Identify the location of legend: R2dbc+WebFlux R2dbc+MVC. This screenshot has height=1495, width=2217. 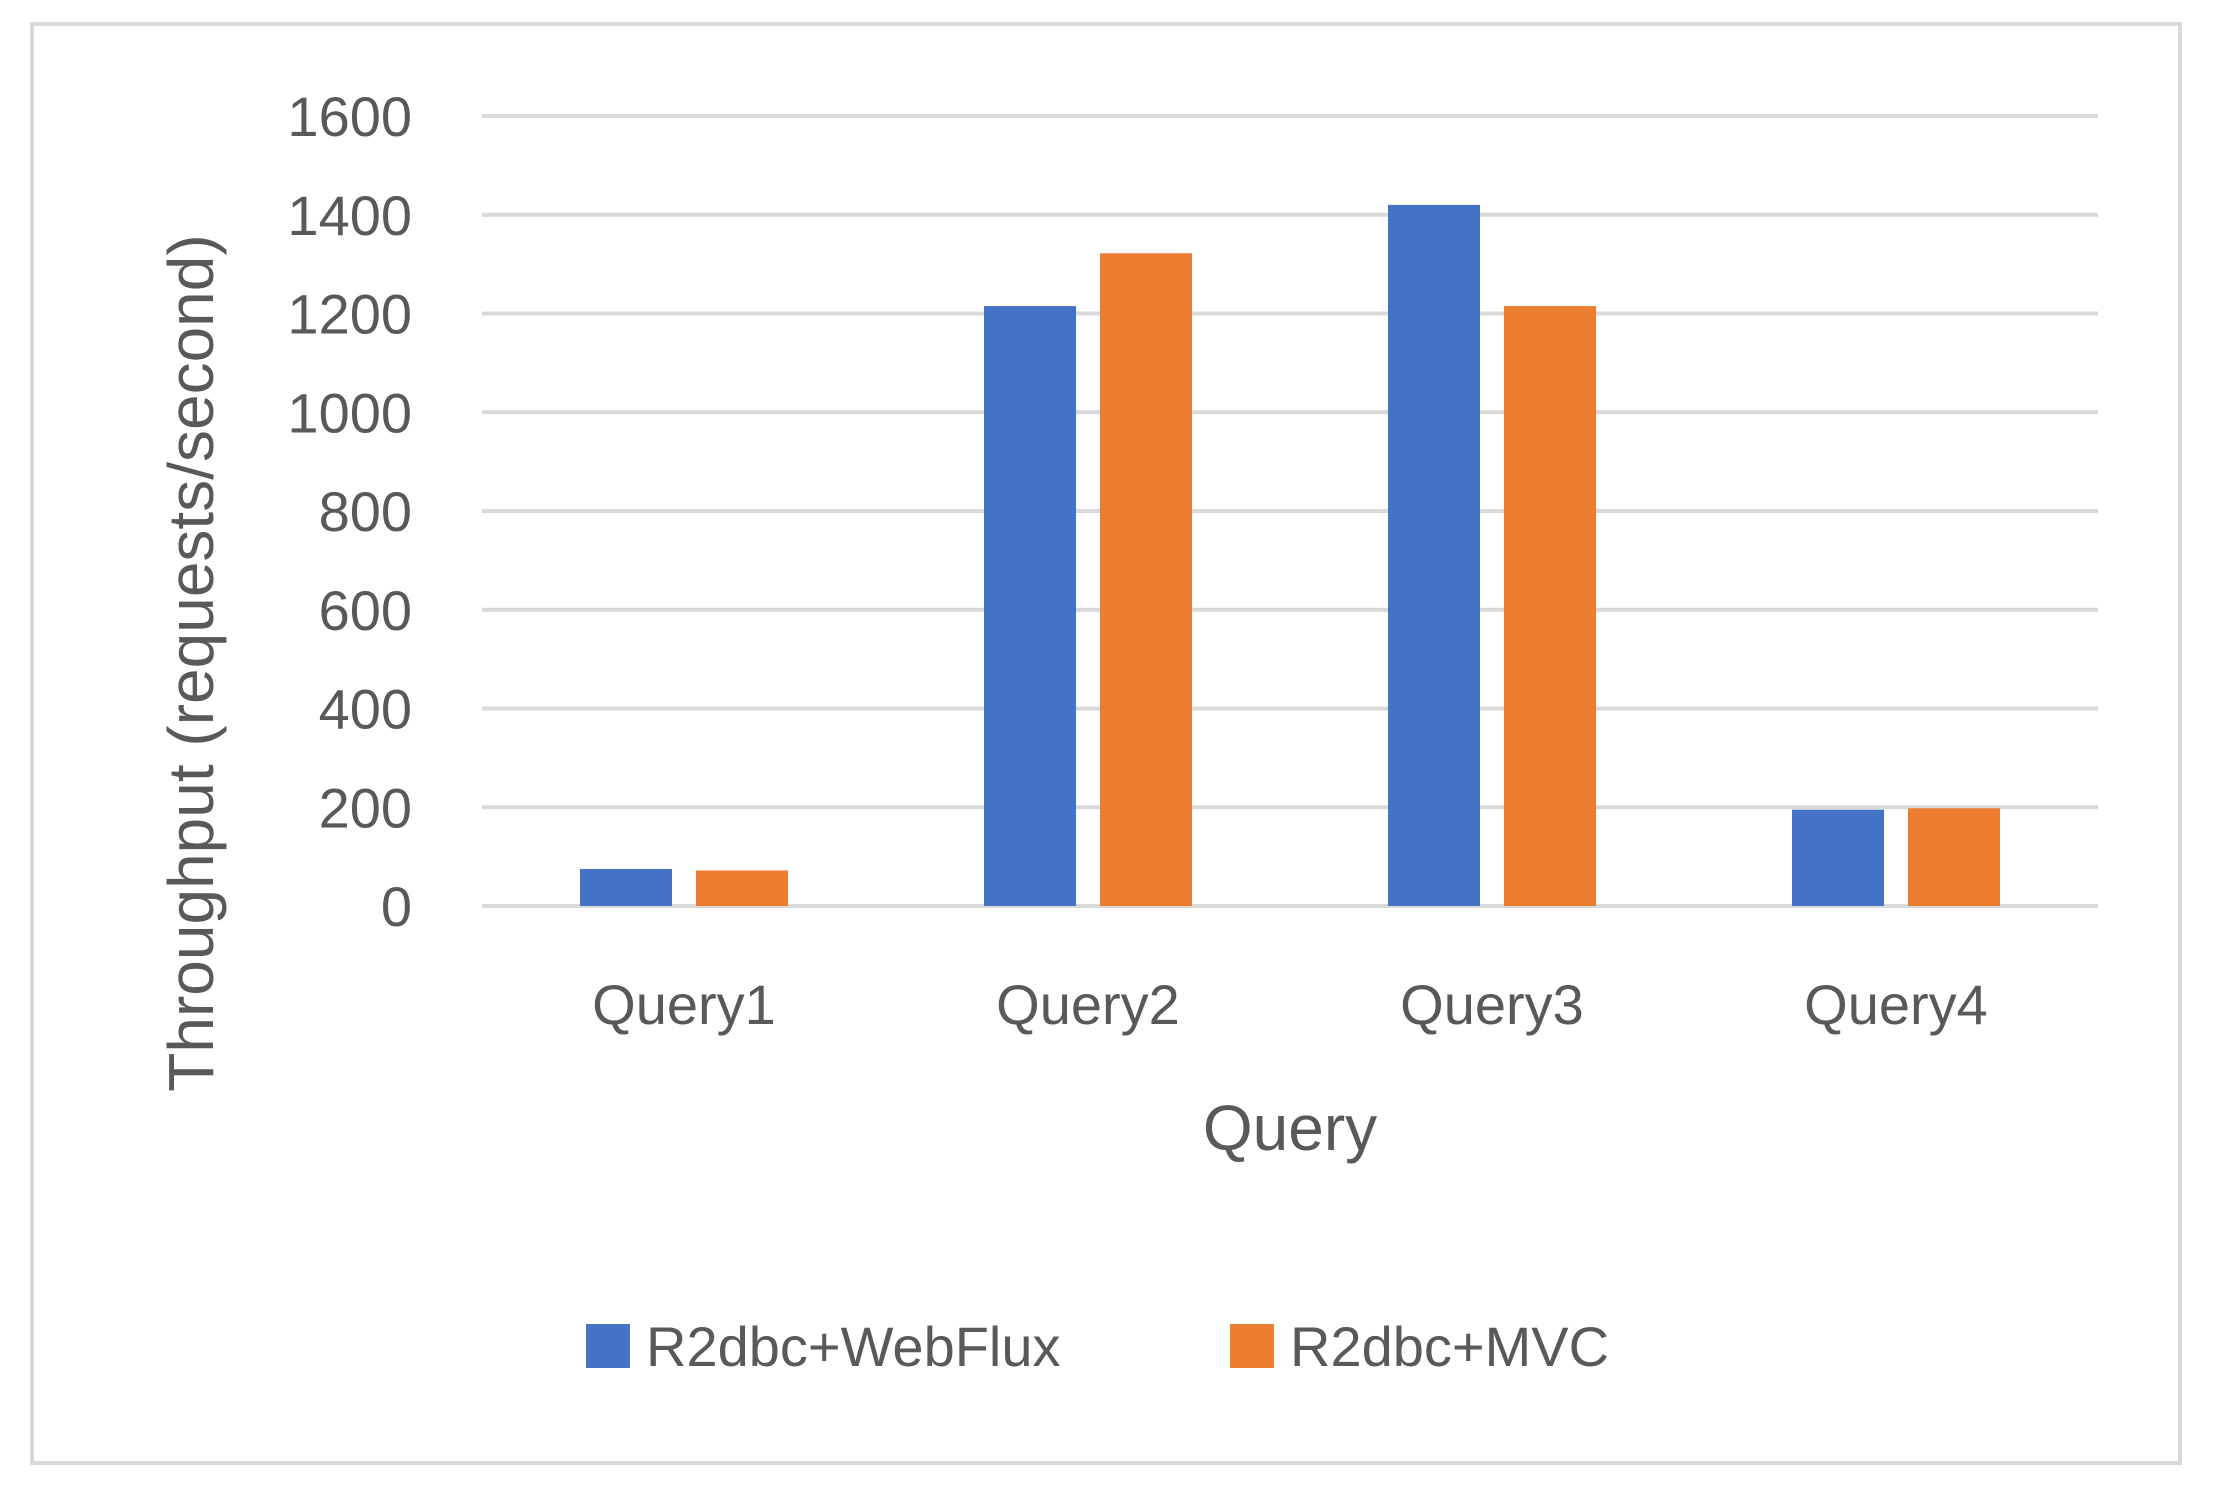
(1097, 1346).